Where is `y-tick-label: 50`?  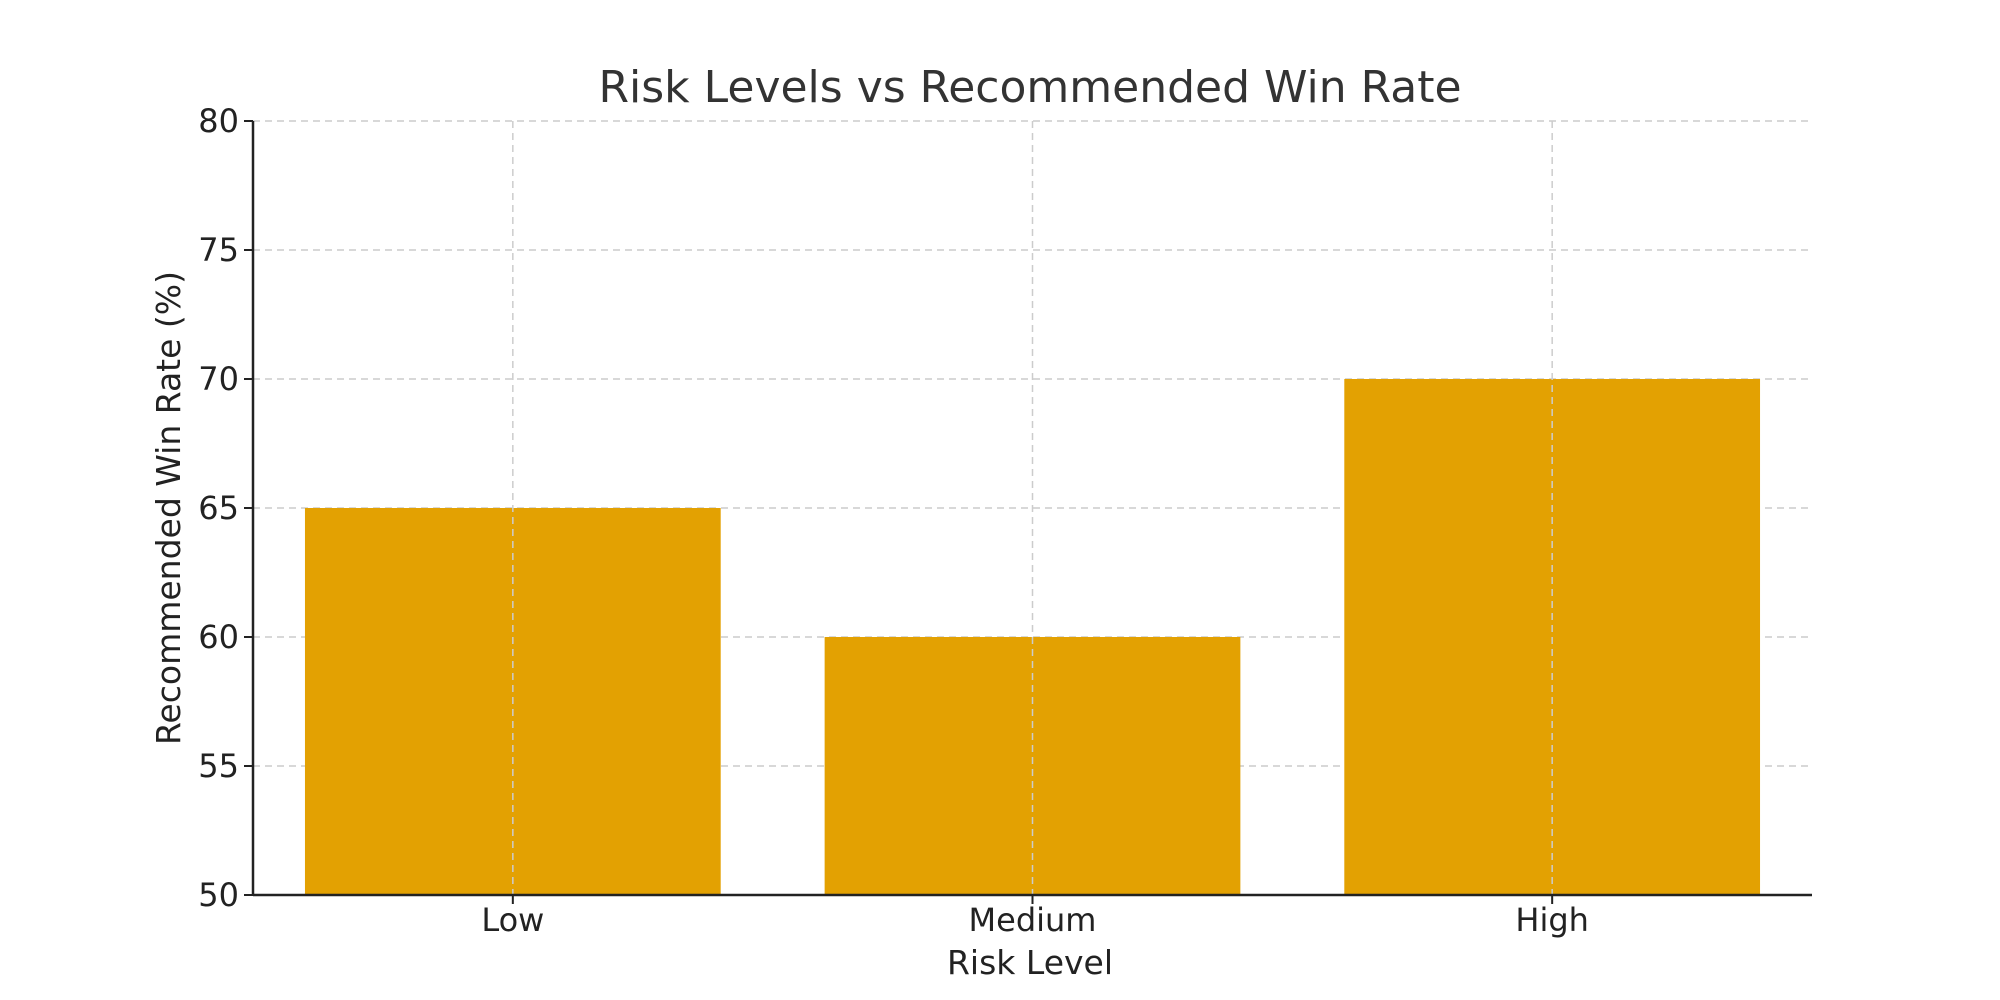
y-tick-label: 50 is located at coordinates (218, 895).